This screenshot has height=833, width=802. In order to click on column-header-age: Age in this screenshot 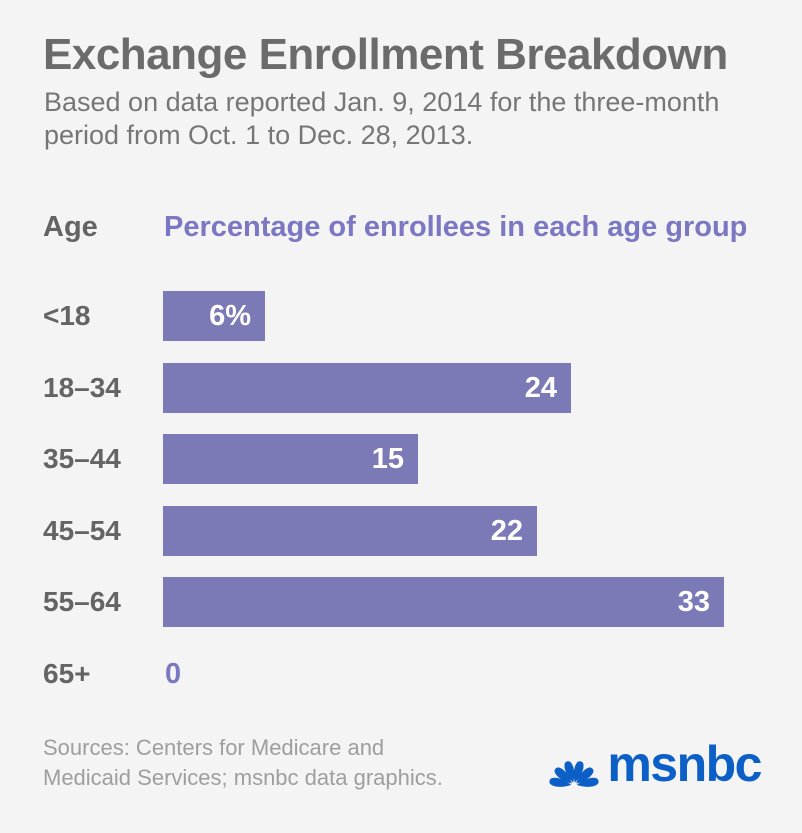, I will do `click(70, 227)`.